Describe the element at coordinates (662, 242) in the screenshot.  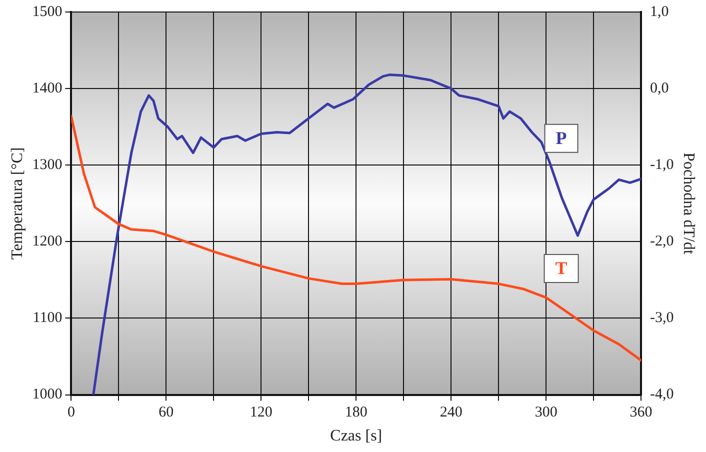
I see `y2-tick-label: -2,0` at that location.